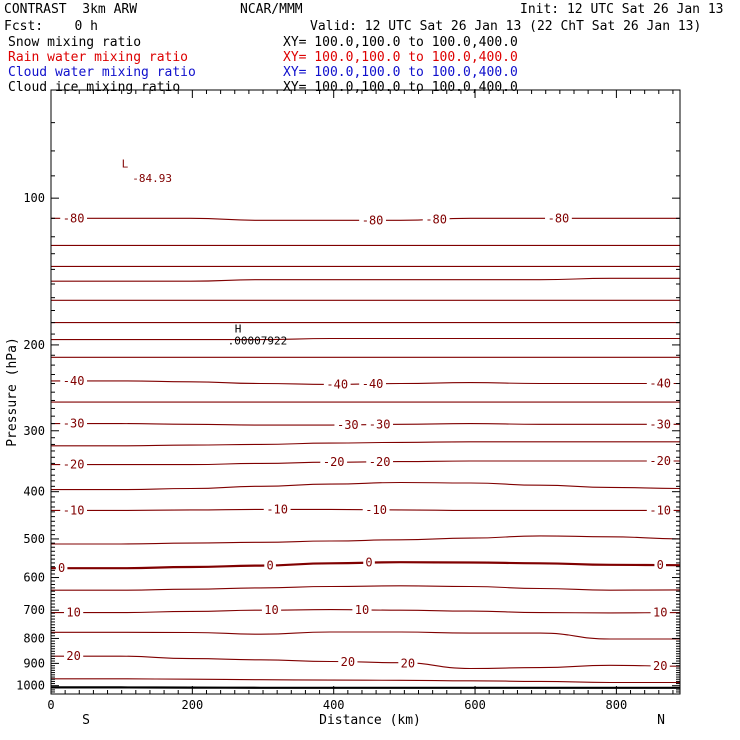 This screenshot has width=740, height=740. I want to click on extremum-value: -84.93, so click(152, 178).